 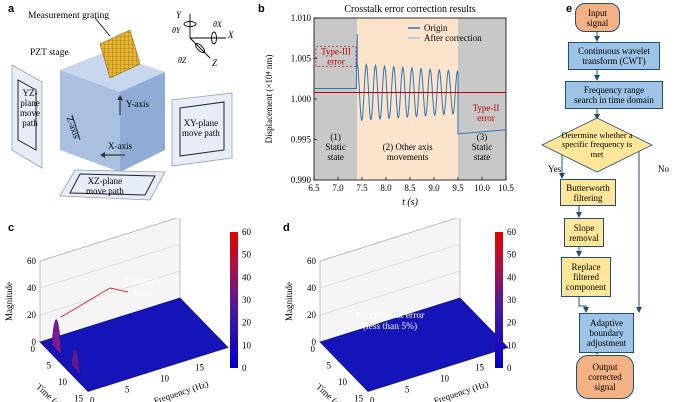 What do you see at coordinates (512, 232) in the screenshot?
I see `colorbar-tick-label: 60` at bounding box center [512, 232].